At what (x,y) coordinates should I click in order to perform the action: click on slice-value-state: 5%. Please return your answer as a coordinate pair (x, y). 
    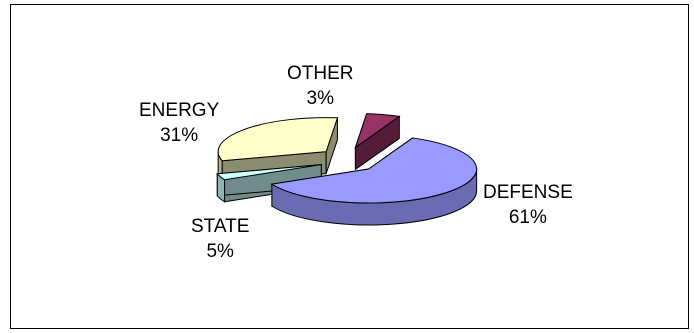
    Looking at the image, I should click on (220, 251).